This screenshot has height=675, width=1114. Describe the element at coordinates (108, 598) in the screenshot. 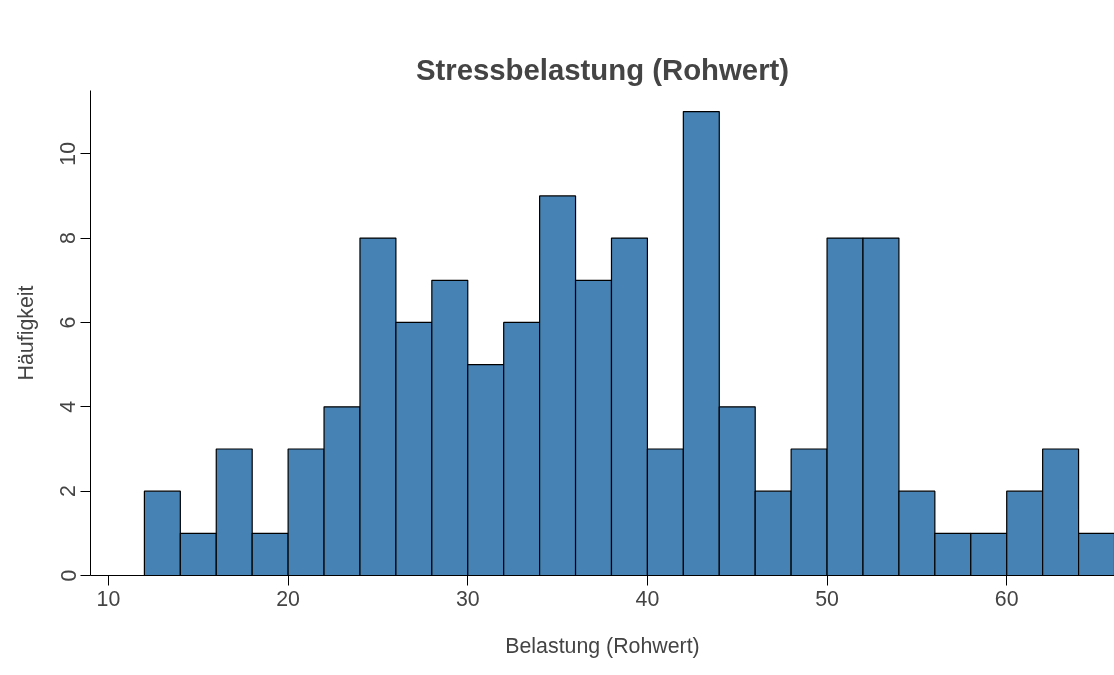

I see `x-tick-label: 10` at that location.